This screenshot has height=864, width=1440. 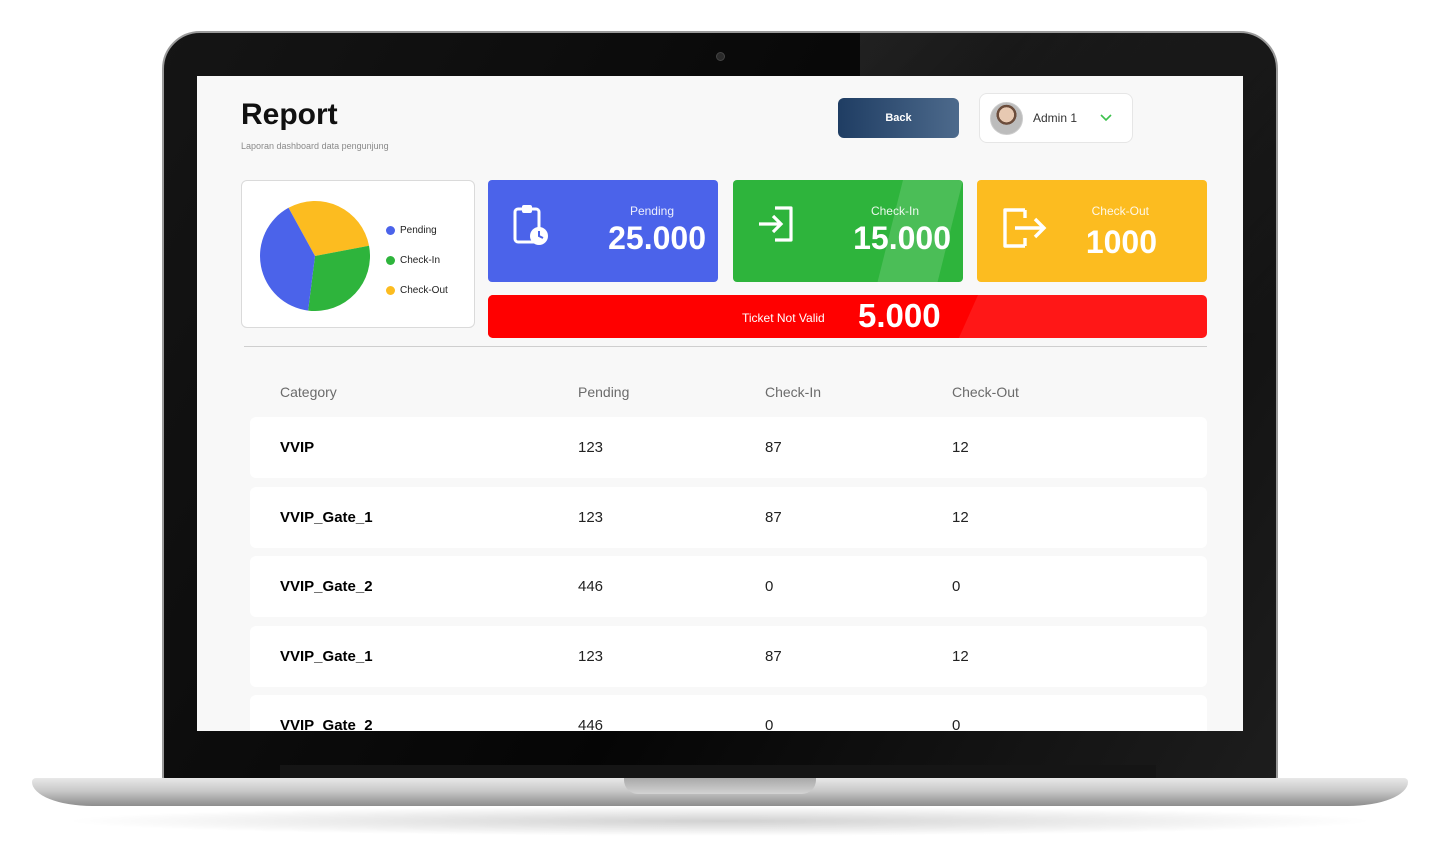 I want to click on status-pie-chart, so click(x=315, y=256).